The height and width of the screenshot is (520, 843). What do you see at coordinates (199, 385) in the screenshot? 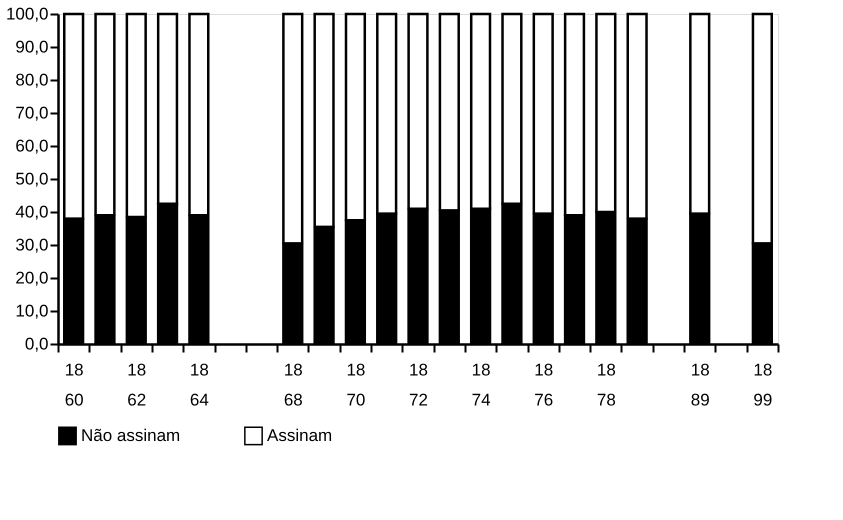
I see `x-tick-label: 1864` at bounding box center [199, 385].